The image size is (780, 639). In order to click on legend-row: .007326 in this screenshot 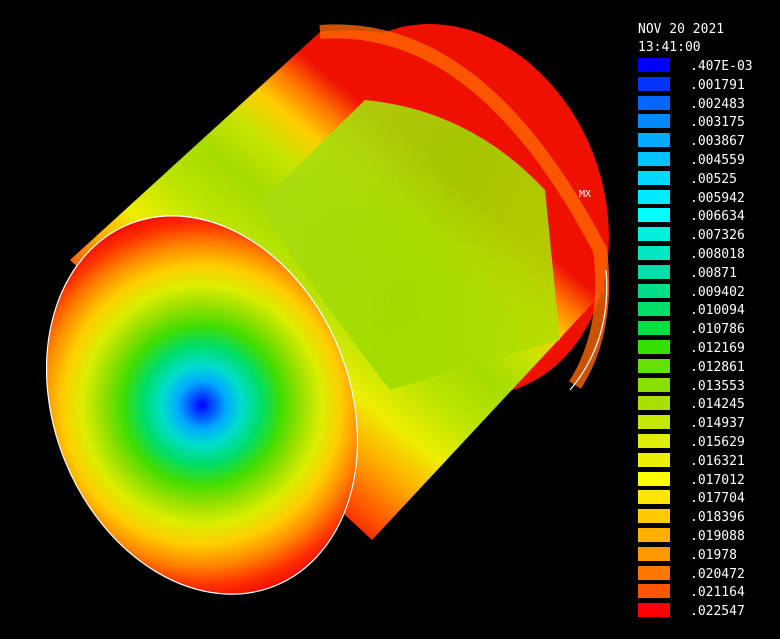, I will do `click(708, 235)`.